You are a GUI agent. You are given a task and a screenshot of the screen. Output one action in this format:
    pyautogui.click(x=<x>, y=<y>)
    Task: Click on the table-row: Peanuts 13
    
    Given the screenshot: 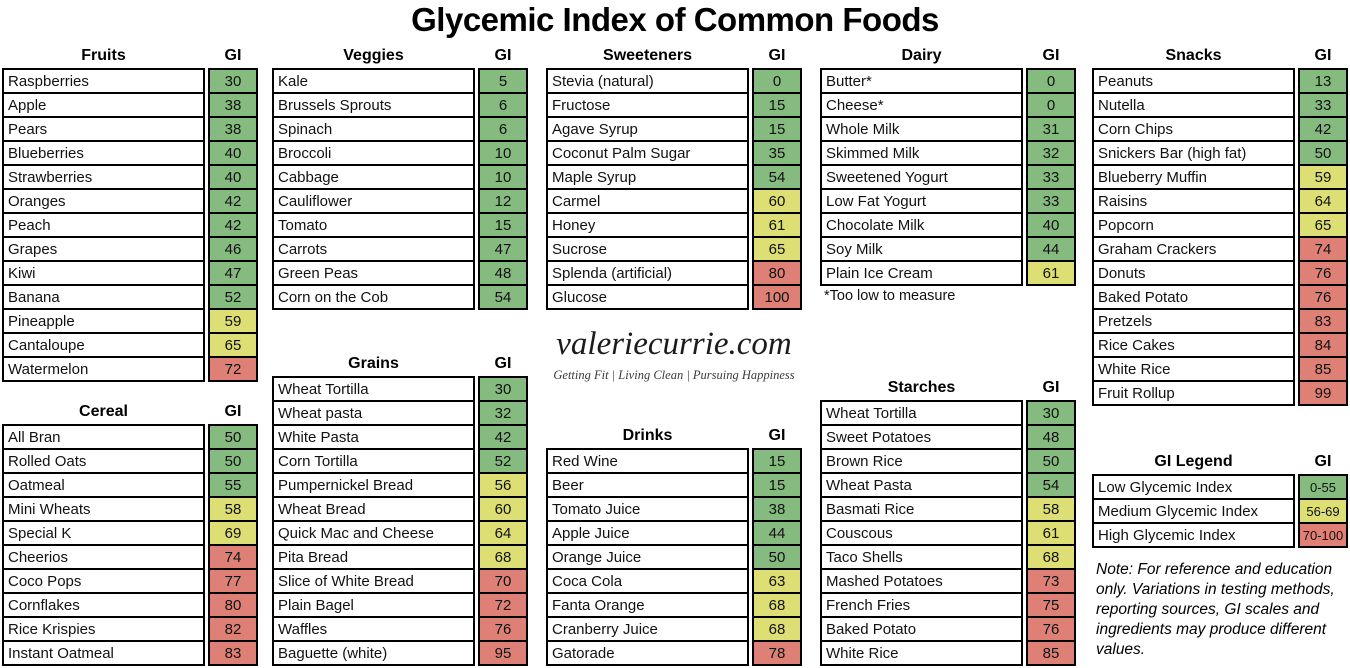 What is the action you would take?
    pyautogui.click(x=1220, y=81)
    